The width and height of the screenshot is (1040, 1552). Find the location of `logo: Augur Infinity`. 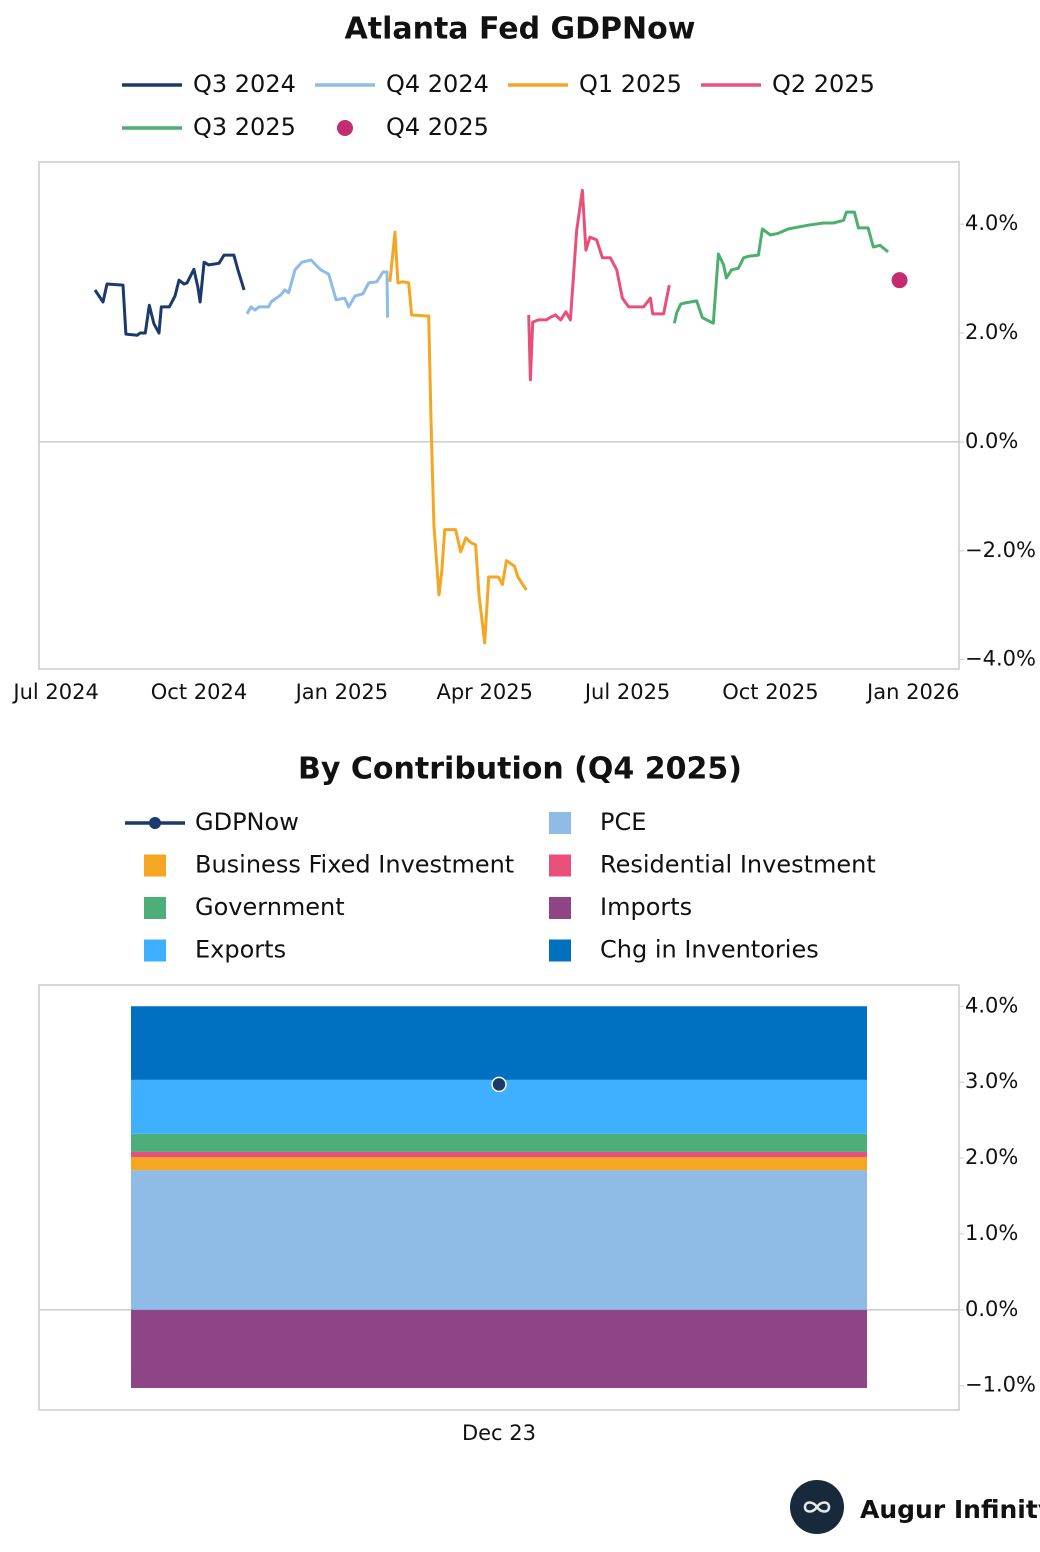

logo: Augur Infinity is located at coordinates (915, 1507).